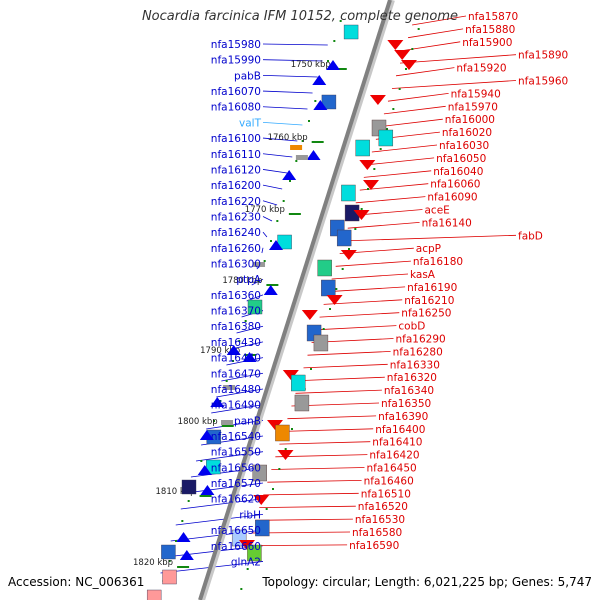 The height and width of the screenshot is (600, 600). Describe the element at coordinates (265, 210) in the screenshot. I see `tick-label: 1770 kbp` at that location.